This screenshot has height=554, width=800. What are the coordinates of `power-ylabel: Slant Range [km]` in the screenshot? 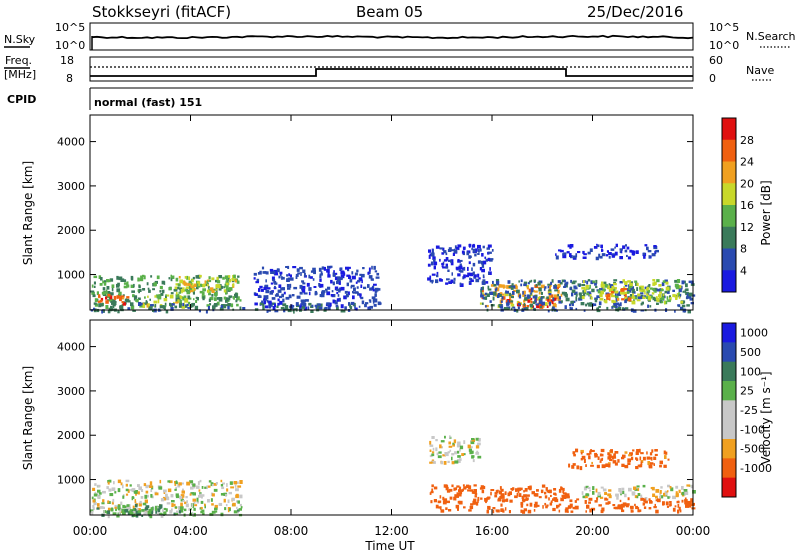 It's located at (28, 213).